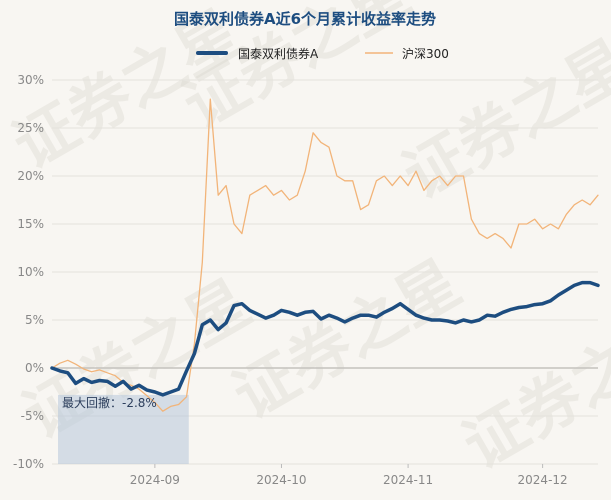 This screenshot has width=611, height=500. I want to click on drawdown-shade, so click(123, 429).